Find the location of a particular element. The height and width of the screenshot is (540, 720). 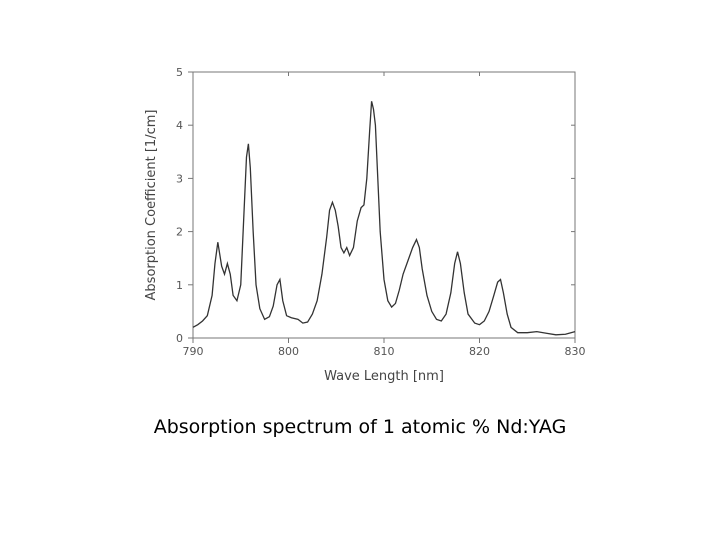

x-tick-label: 790 is located at coordinates (193, 351).